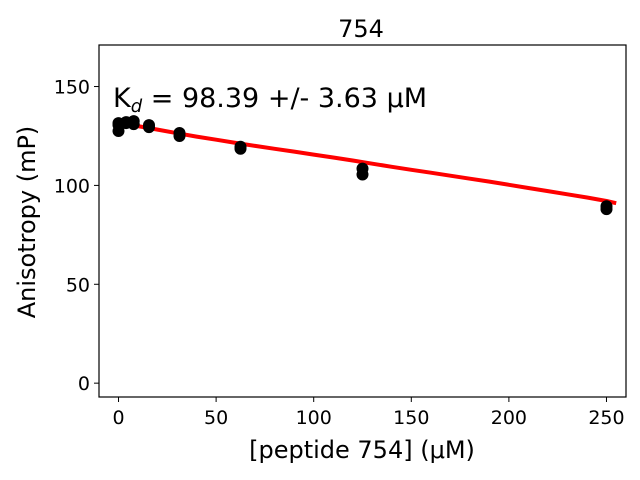 Image resolution: width=640 pixels, height=480 pixels. Describe the element at coordinates (84, 384) in the screenshot. I see `y-tick-label: 0` at that location.